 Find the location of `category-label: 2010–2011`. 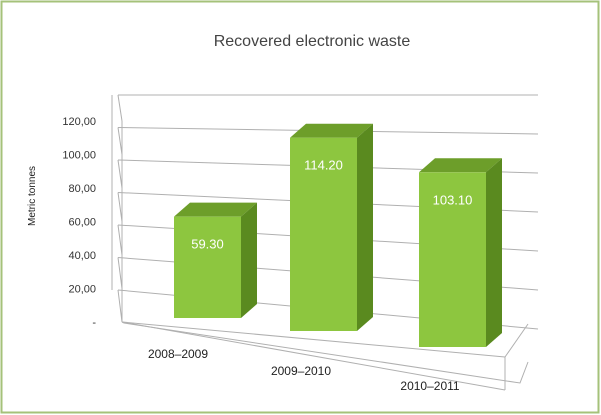

category-label: 2010–2011 is located at coordinates (430, 386).